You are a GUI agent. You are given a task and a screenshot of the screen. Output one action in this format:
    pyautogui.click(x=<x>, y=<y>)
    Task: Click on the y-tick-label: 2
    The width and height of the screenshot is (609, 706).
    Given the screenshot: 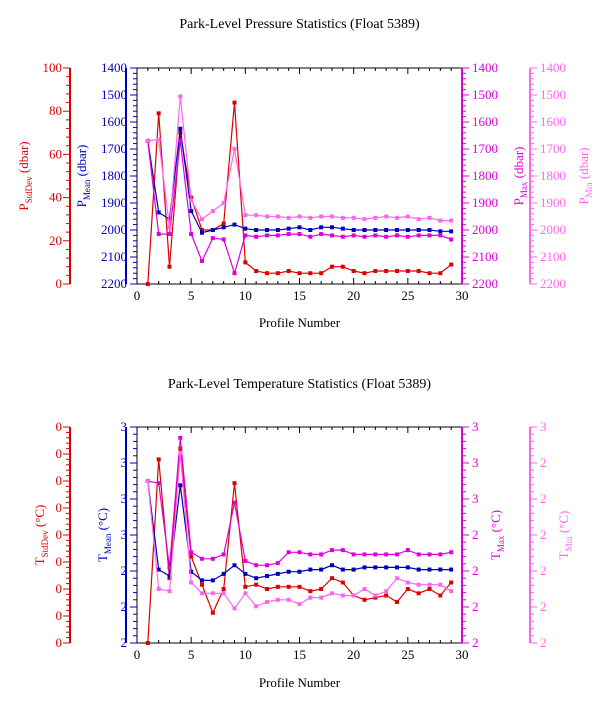 What is the action you would take?
    pyautogui.click(x=543, y=642)
    